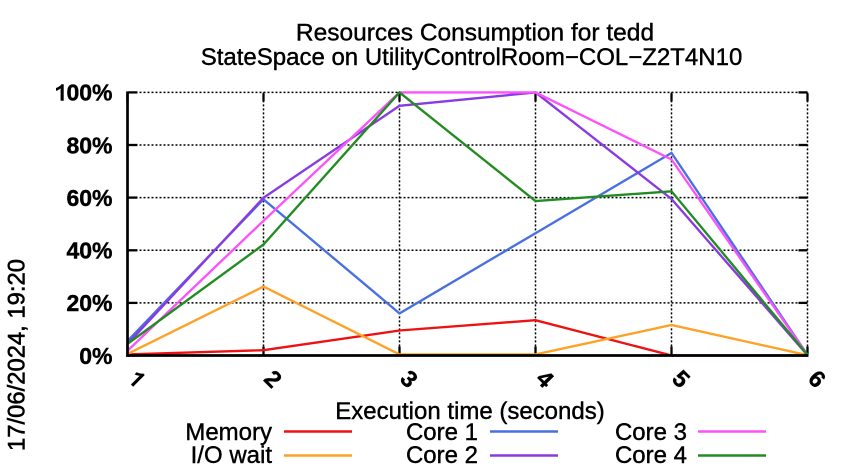  Describe the element at coordinates (442, 455) in the screenshot. I see `svg-text: Core 2` at that location.